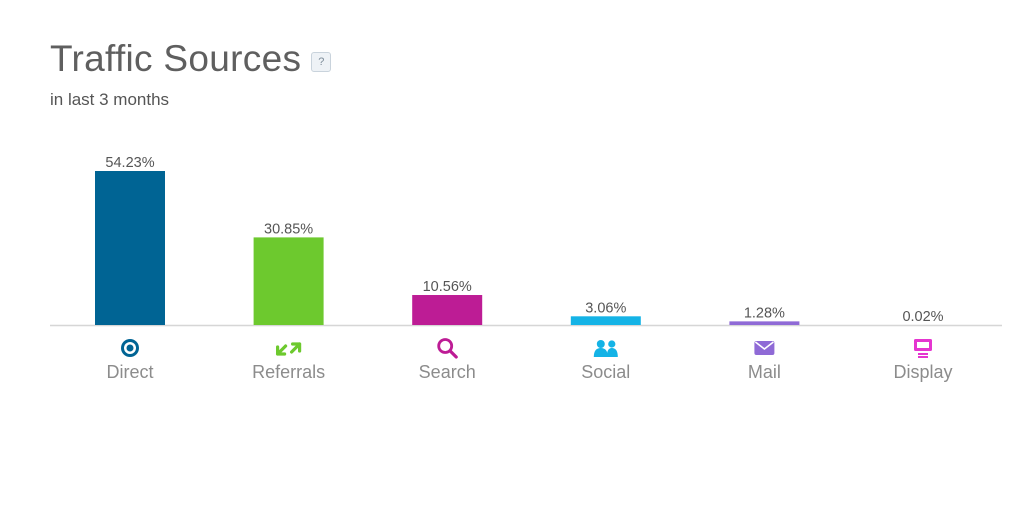 The width and height of the screenshot is (1024, 513). What do you see at coordinates (764, 313) in the screenshot?
I see `value-label-mail: 1.28%` at bounding box center [764, 313].